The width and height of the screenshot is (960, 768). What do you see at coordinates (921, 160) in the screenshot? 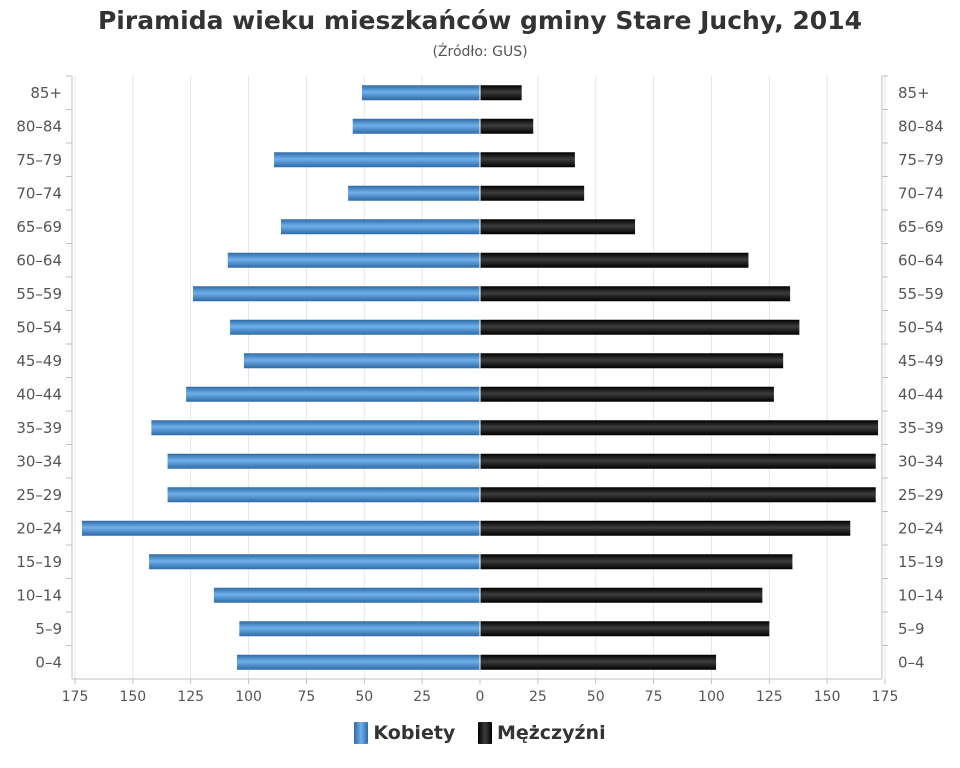
I see `category-label-right: 75–79` at bounding box center [921, 160].